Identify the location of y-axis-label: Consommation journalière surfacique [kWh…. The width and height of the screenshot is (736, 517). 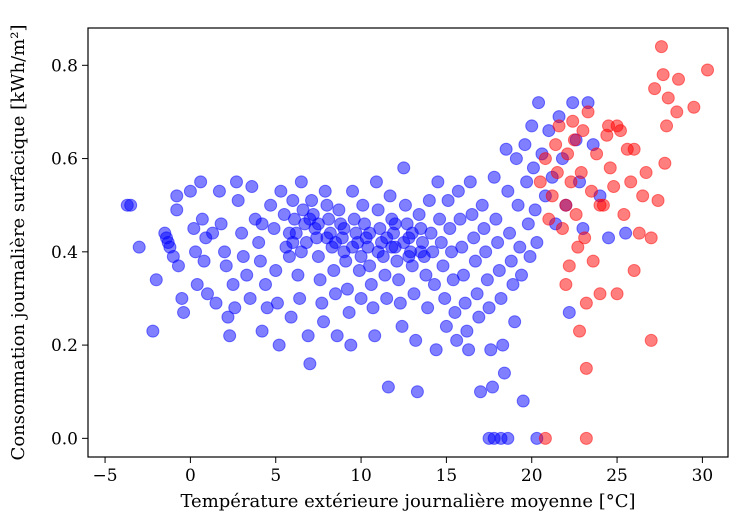
(18, 243).